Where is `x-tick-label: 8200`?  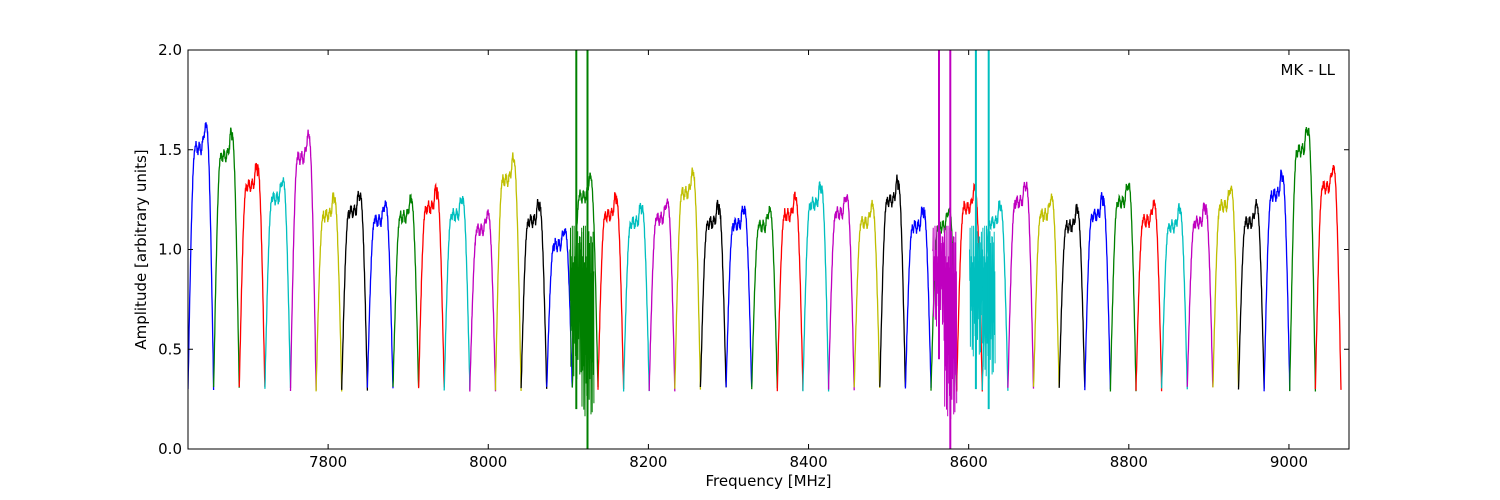 x-tick-label: 8200 is located at coordinates (648, 462).